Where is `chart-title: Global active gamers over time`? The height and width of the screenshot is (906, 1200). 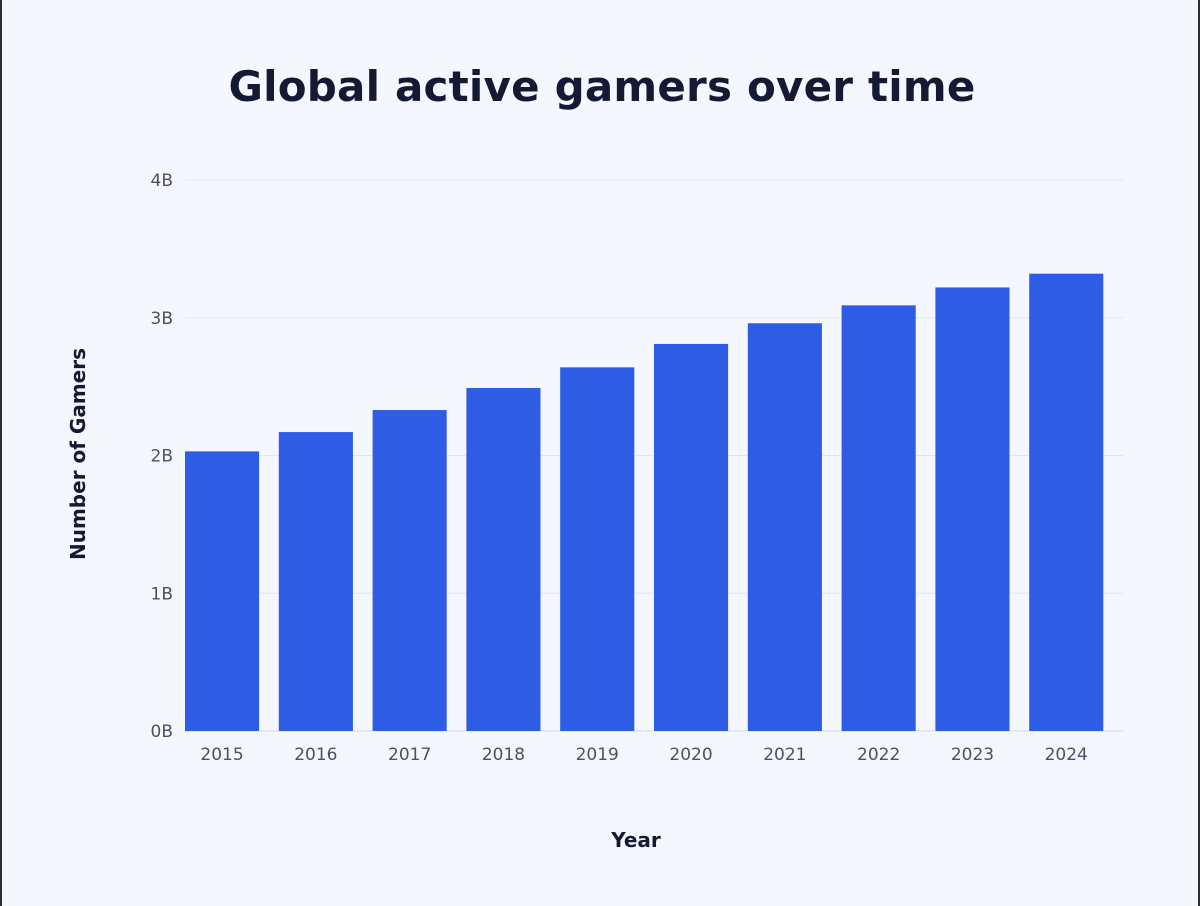 chart-title: Global active gamers over time is located at coordinates (602, 86).